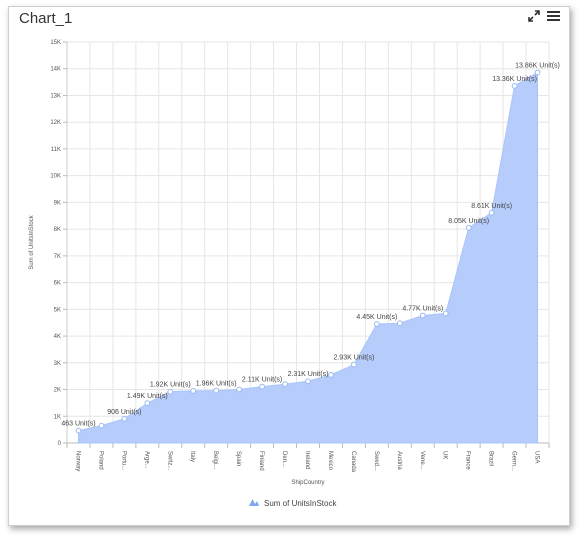 This screenshot has height=537, width=581. I want to click on y-tick-label: 13K, so click(55, 96).